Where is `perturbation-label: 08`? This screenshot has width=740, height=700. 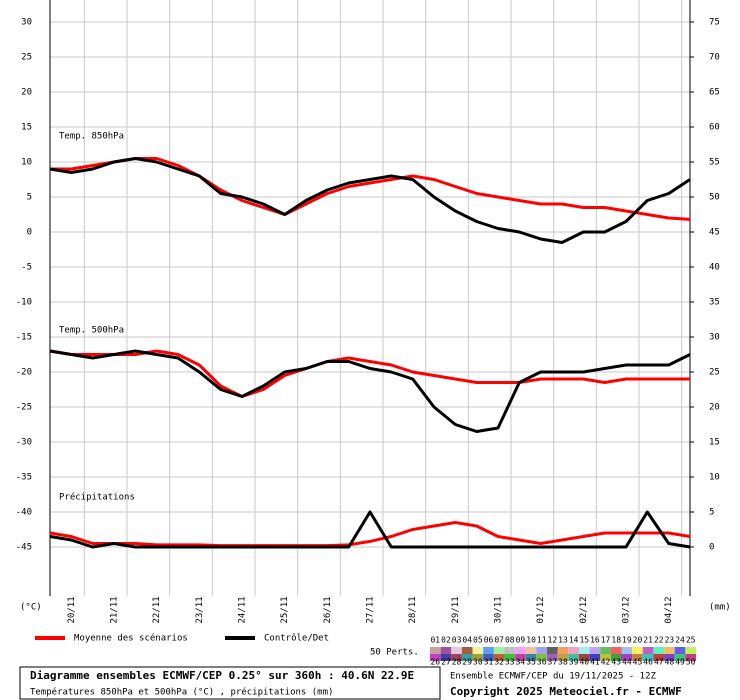
perturbation-label: 08 is located at coordinates (510, 640).